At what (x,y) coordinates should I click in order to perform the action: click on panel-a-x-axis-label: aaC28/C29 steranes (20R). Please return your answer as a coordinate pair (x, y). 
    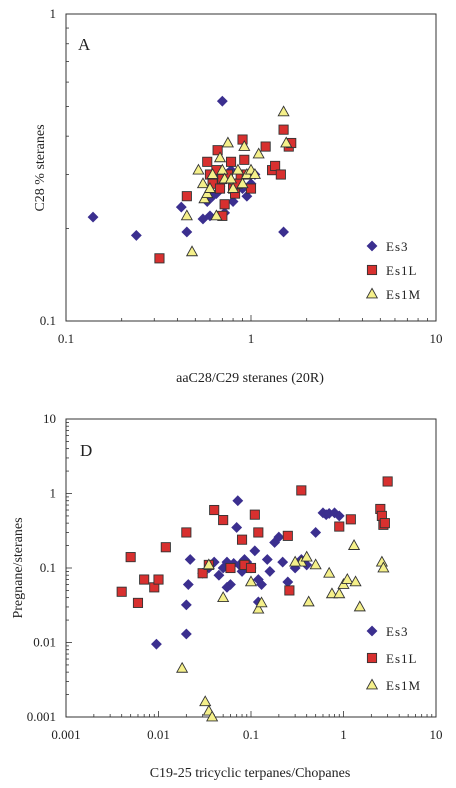
    Looking at the image, I should click on (250, 378).